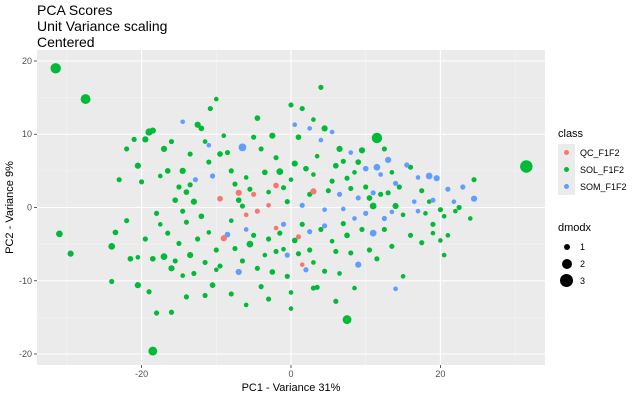  What do you see at coordinates (574, 246) in the screenshot?
I see `legend-dmodx-entry-1: 1` at bounding box center [574, 246].